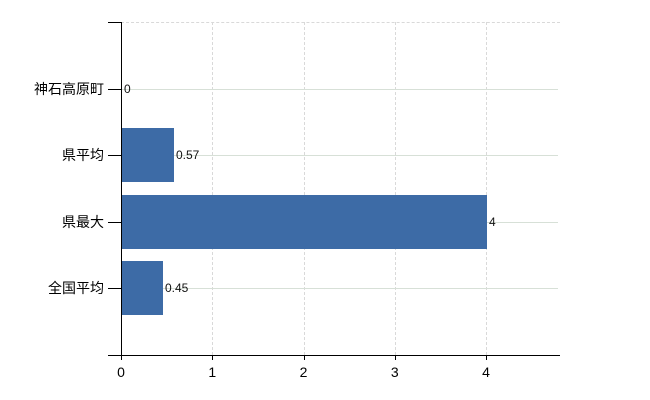 The width and height of the screenshot is (650, 400). Describe the element at coordinates (127, 88) in the screenshot. I see `bar-value-label: 0` at that location.